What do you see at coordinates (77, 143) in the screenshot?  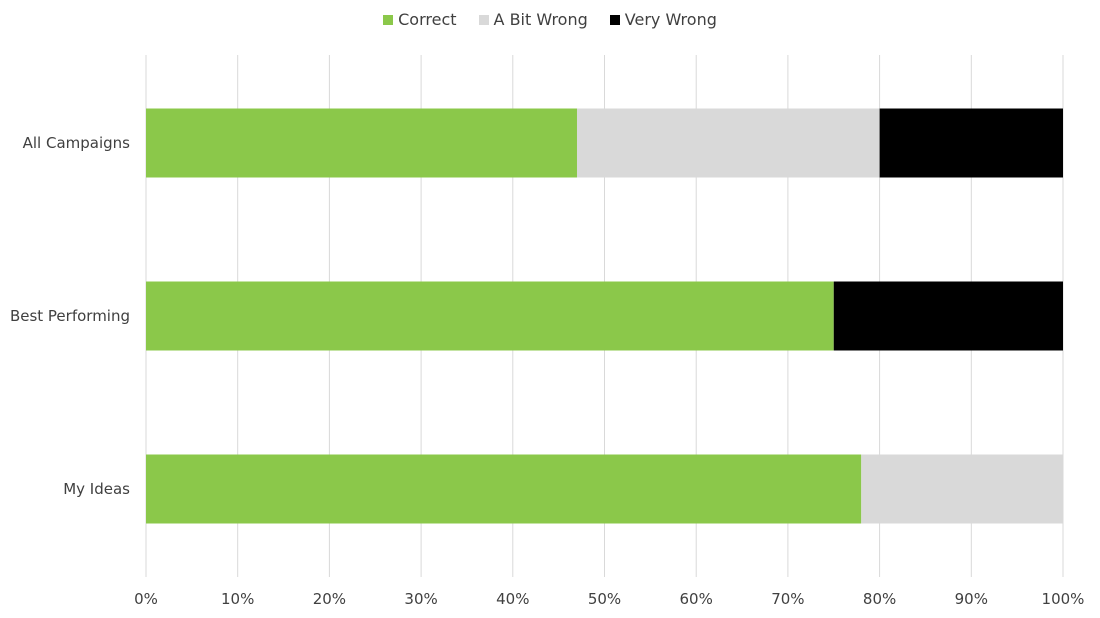 I see `category-label: All Campaigns` at bounding box center [77, 143].